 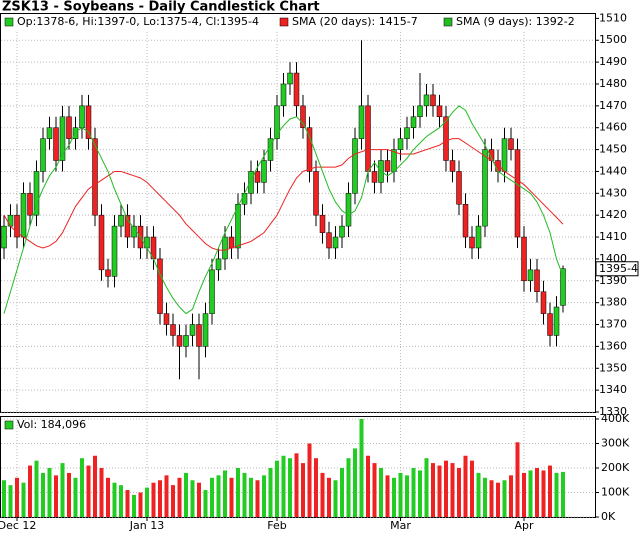 What do you see at coordinates (613, 83) in the screenshot?
I see `y-tick-label: 1480` at bounding box center [613, 83].